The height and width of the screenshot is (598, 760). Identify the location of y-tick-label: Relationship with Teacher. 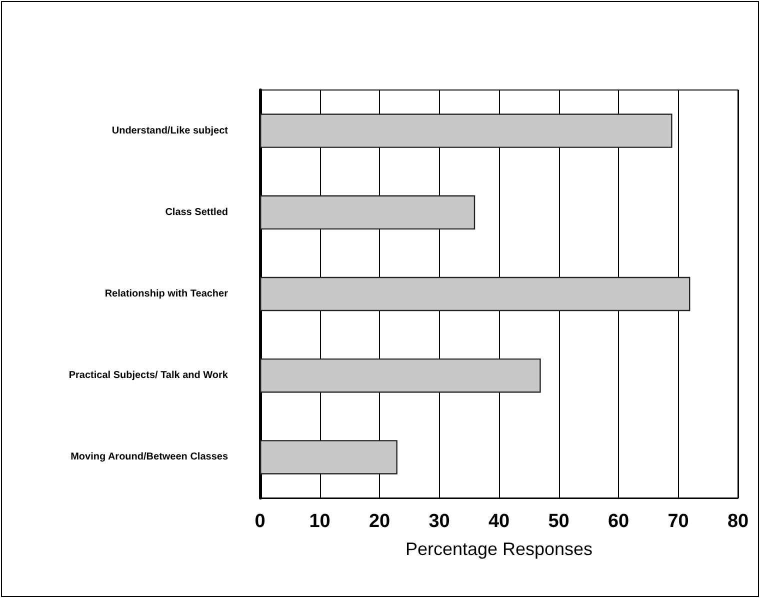
(166, 294).